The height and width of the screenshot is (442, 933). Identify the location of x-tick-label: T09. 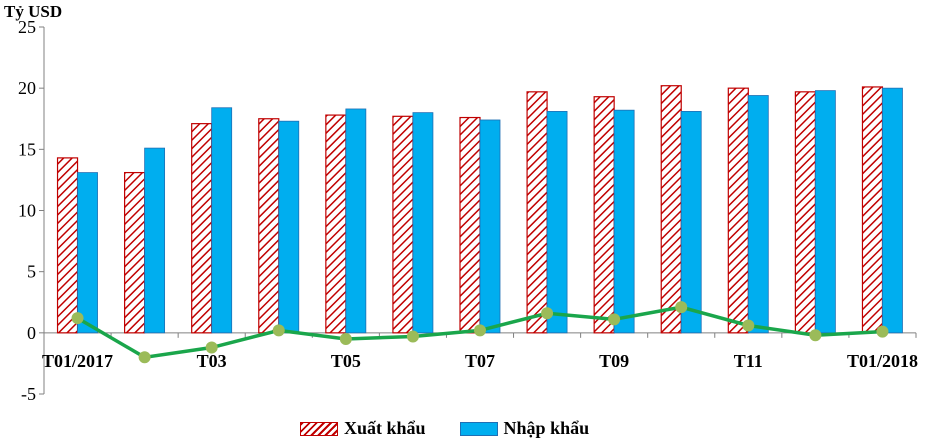
(614, 361).